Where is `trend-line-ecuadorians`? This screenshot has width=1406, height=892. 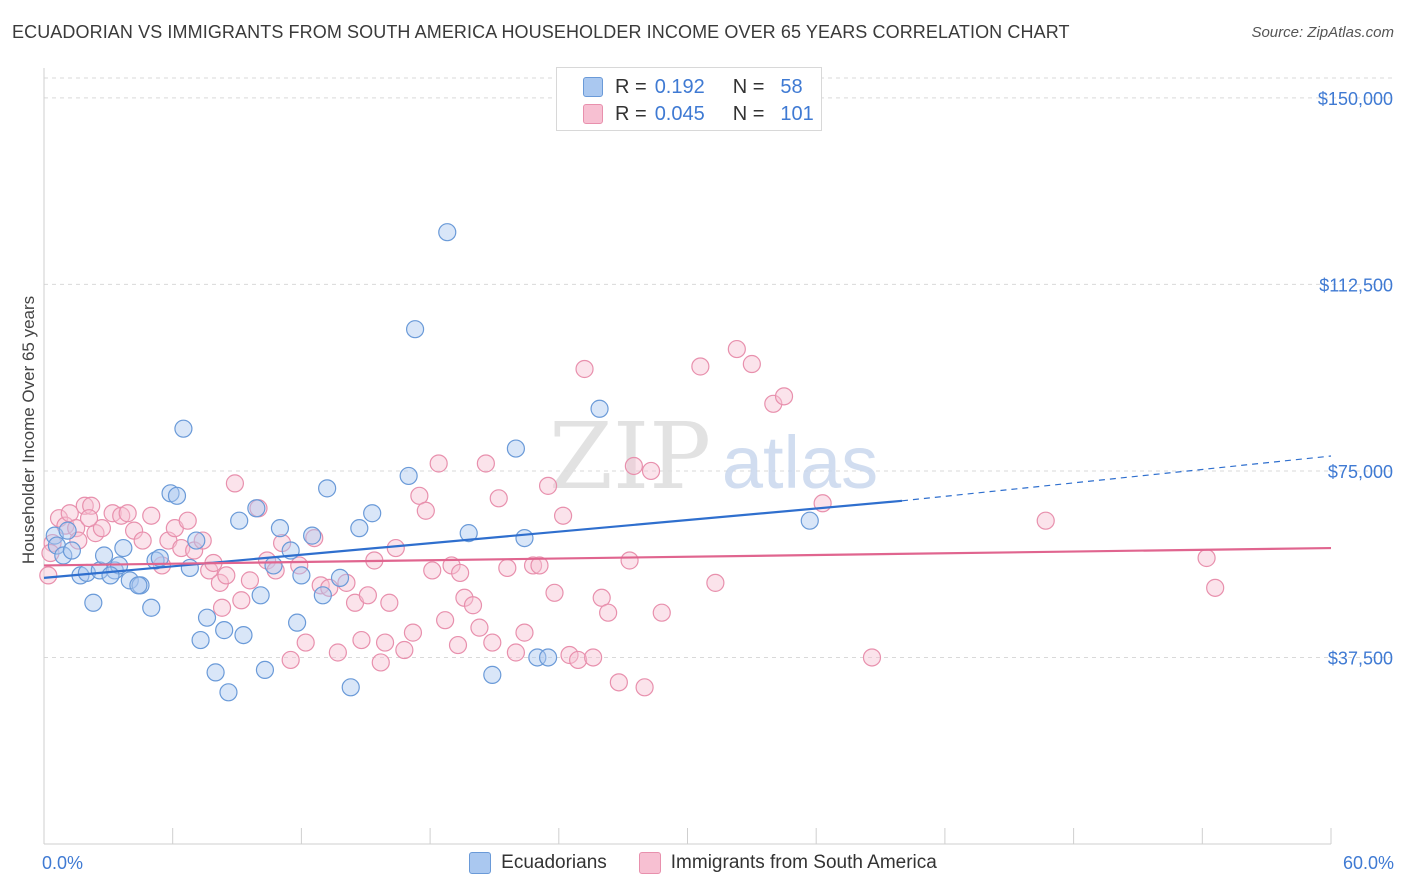
trend-line-ecuadorians is located at coordinates (473, 539).